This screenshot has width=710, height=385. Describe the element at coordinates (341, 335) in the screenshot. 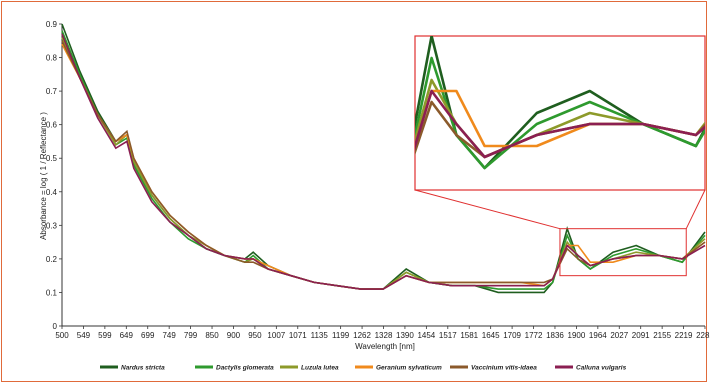

I see `x-tick-label: 1199` at that location.